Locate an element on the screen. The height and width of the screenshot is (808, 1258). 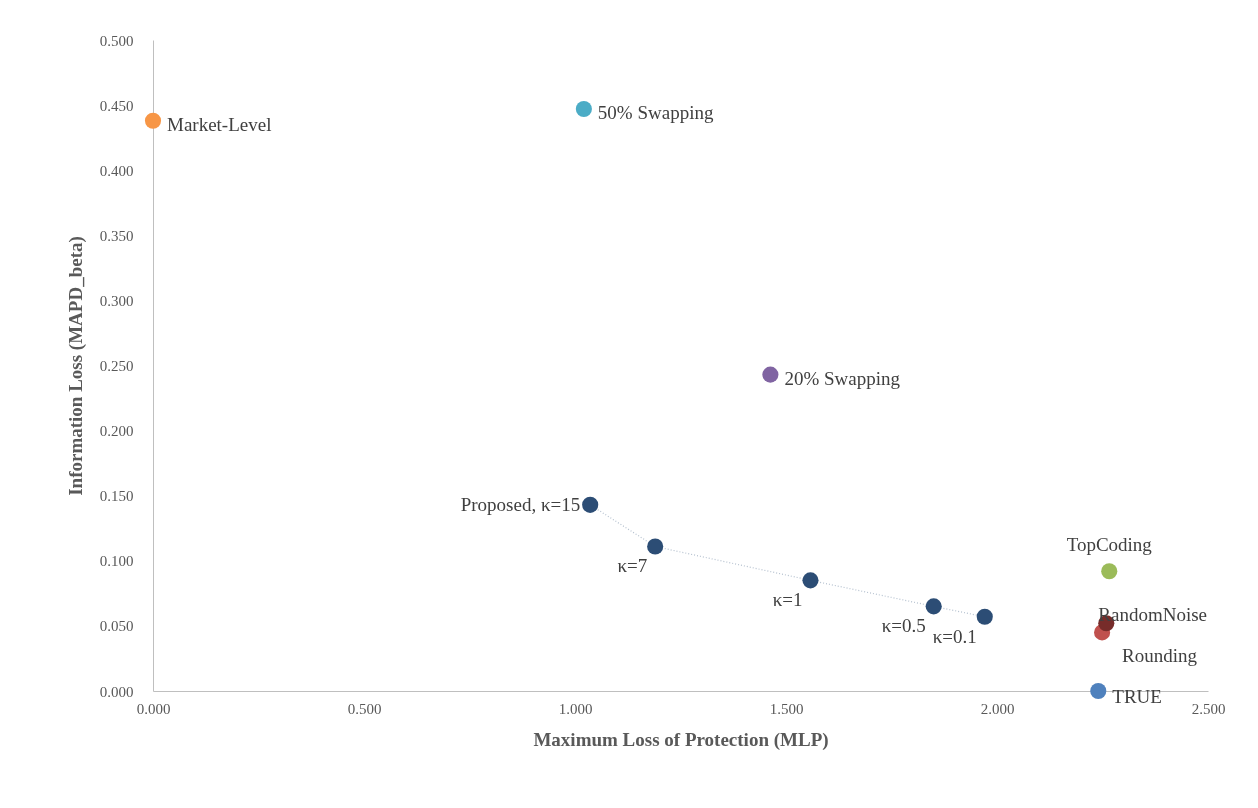
y-tick-label: 0.000 is located at coordinates (116, 691).